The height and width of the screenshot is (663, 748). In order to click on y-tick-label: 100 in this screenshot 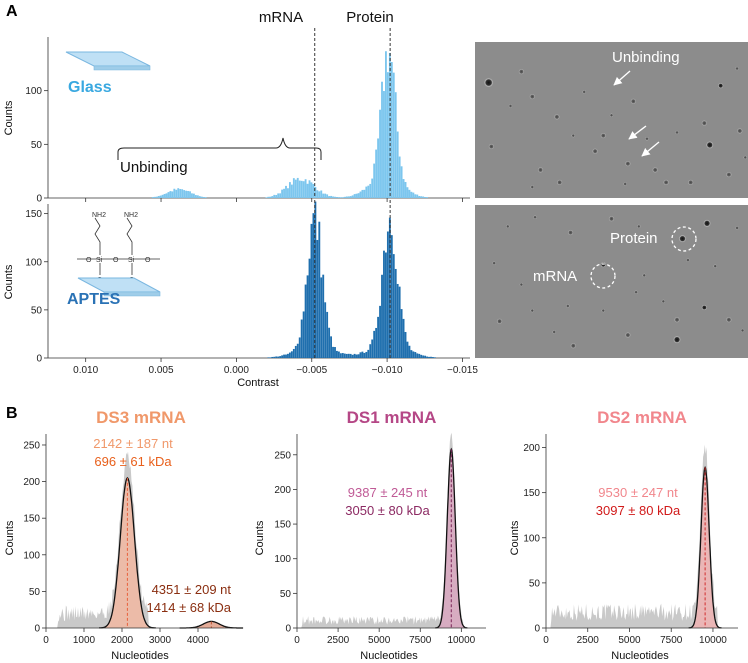, I will do `click(33, 262)`.